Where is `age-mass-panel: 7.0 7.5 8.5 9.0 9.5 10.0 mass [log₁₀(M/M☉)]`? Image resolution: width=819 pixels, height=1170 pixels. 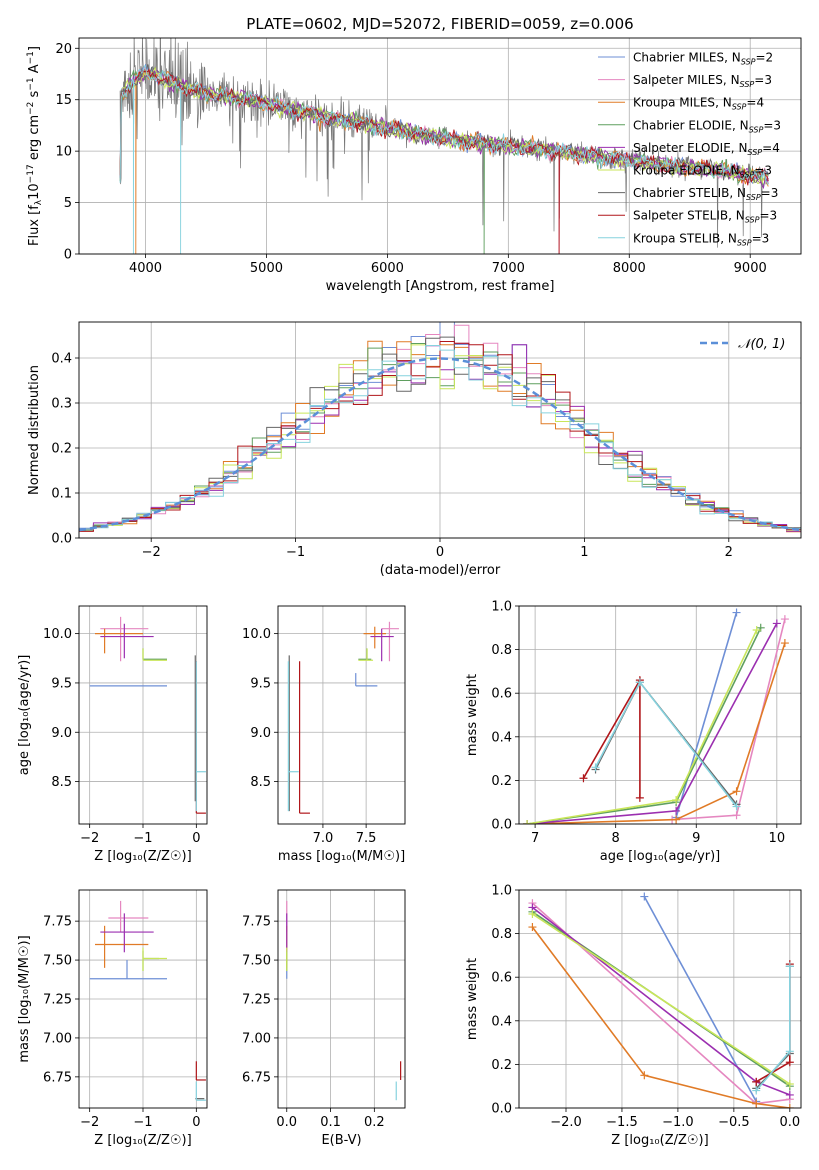 age-mass-panel: 7.0 7.5 8.5 9.0 9.5 10.0 mass [log₁₀(M/M☉)] is located at coordinates (324, 734).